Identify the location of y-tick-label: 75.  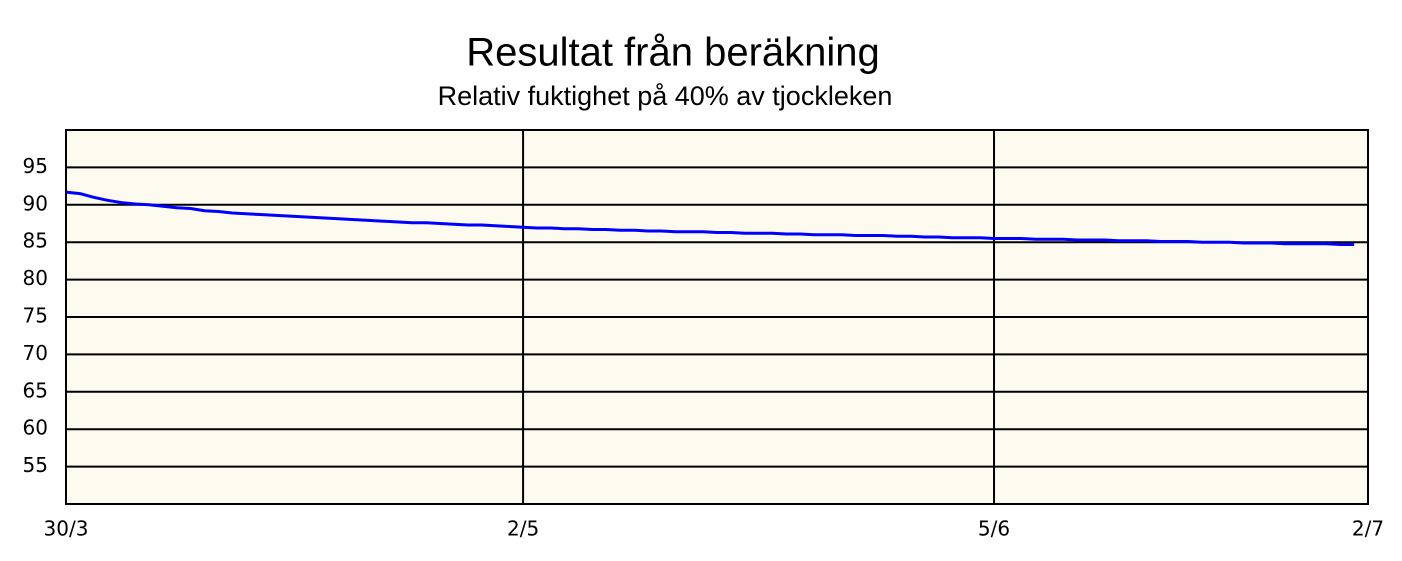
(35, 316).